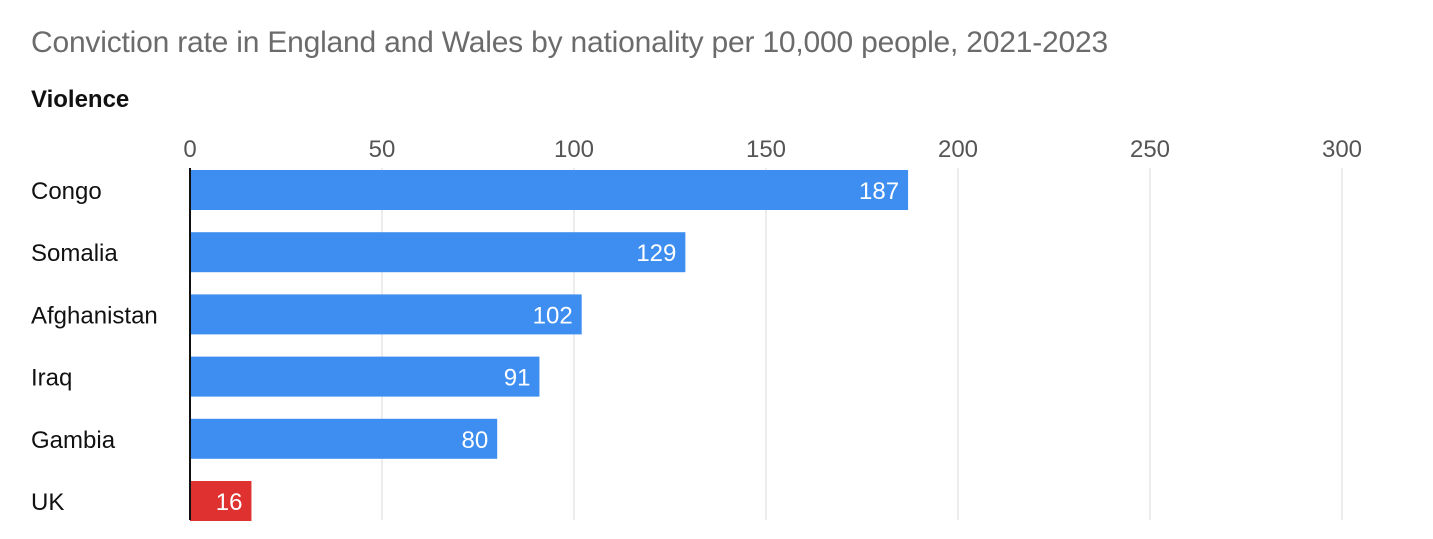 This screenshot has height=539, width=1433. I want to click on bar-afghanistan, so click(386, 314).